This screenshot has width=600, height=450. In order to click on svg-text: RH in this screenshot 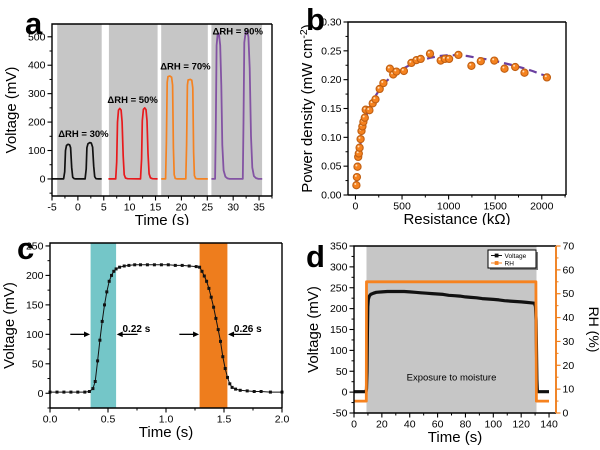, I will do `click(510, 263)`.